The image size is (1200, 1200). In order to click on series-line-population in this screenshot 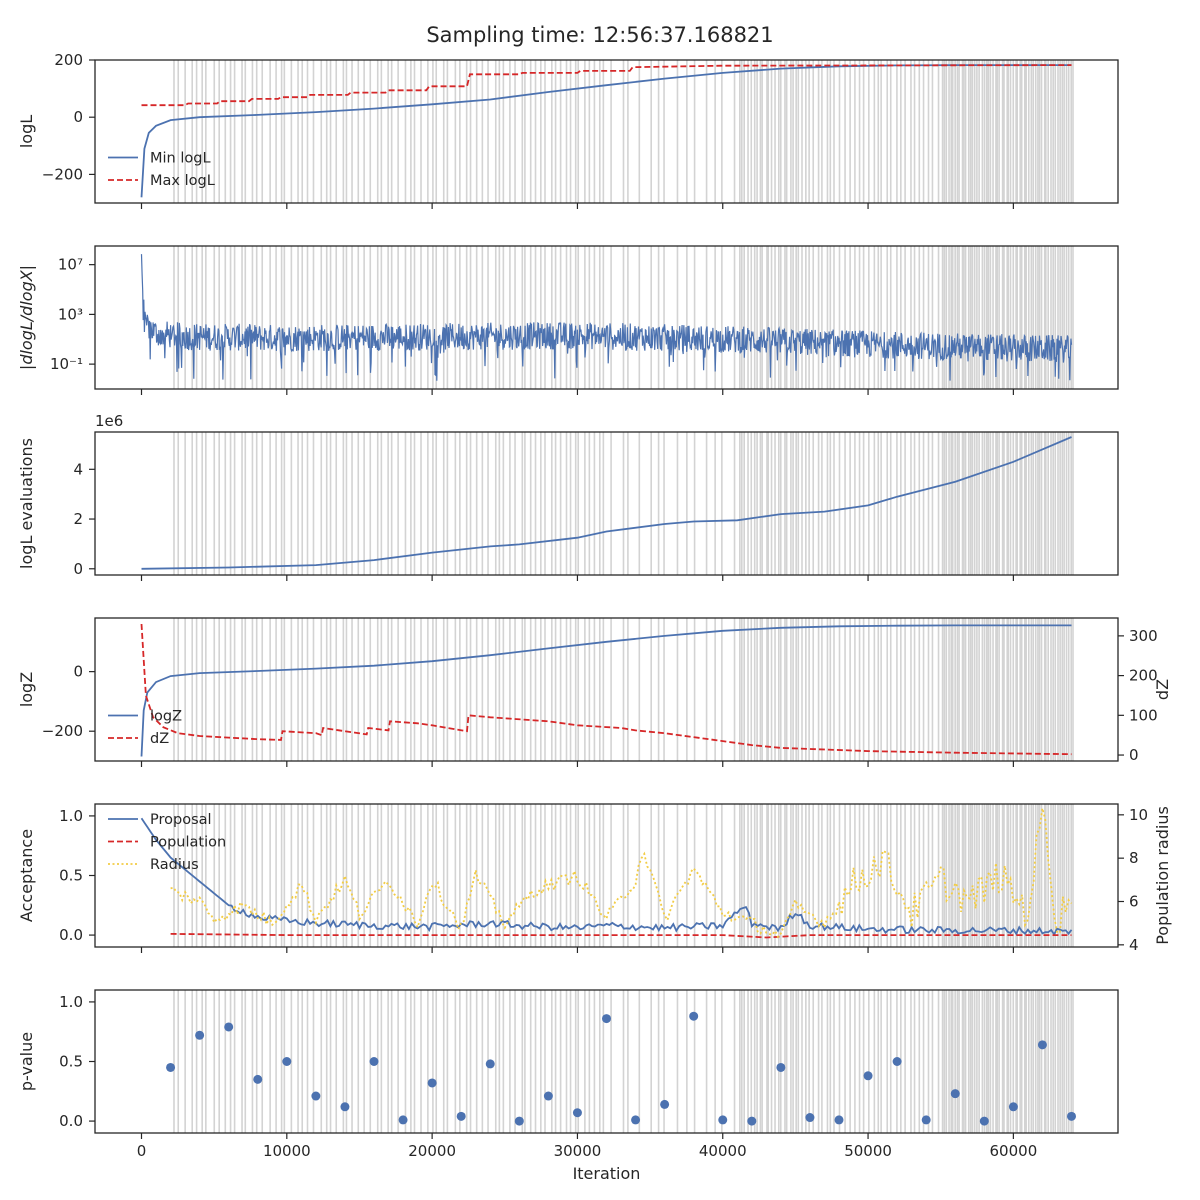, I will do `click(621, 936)`.